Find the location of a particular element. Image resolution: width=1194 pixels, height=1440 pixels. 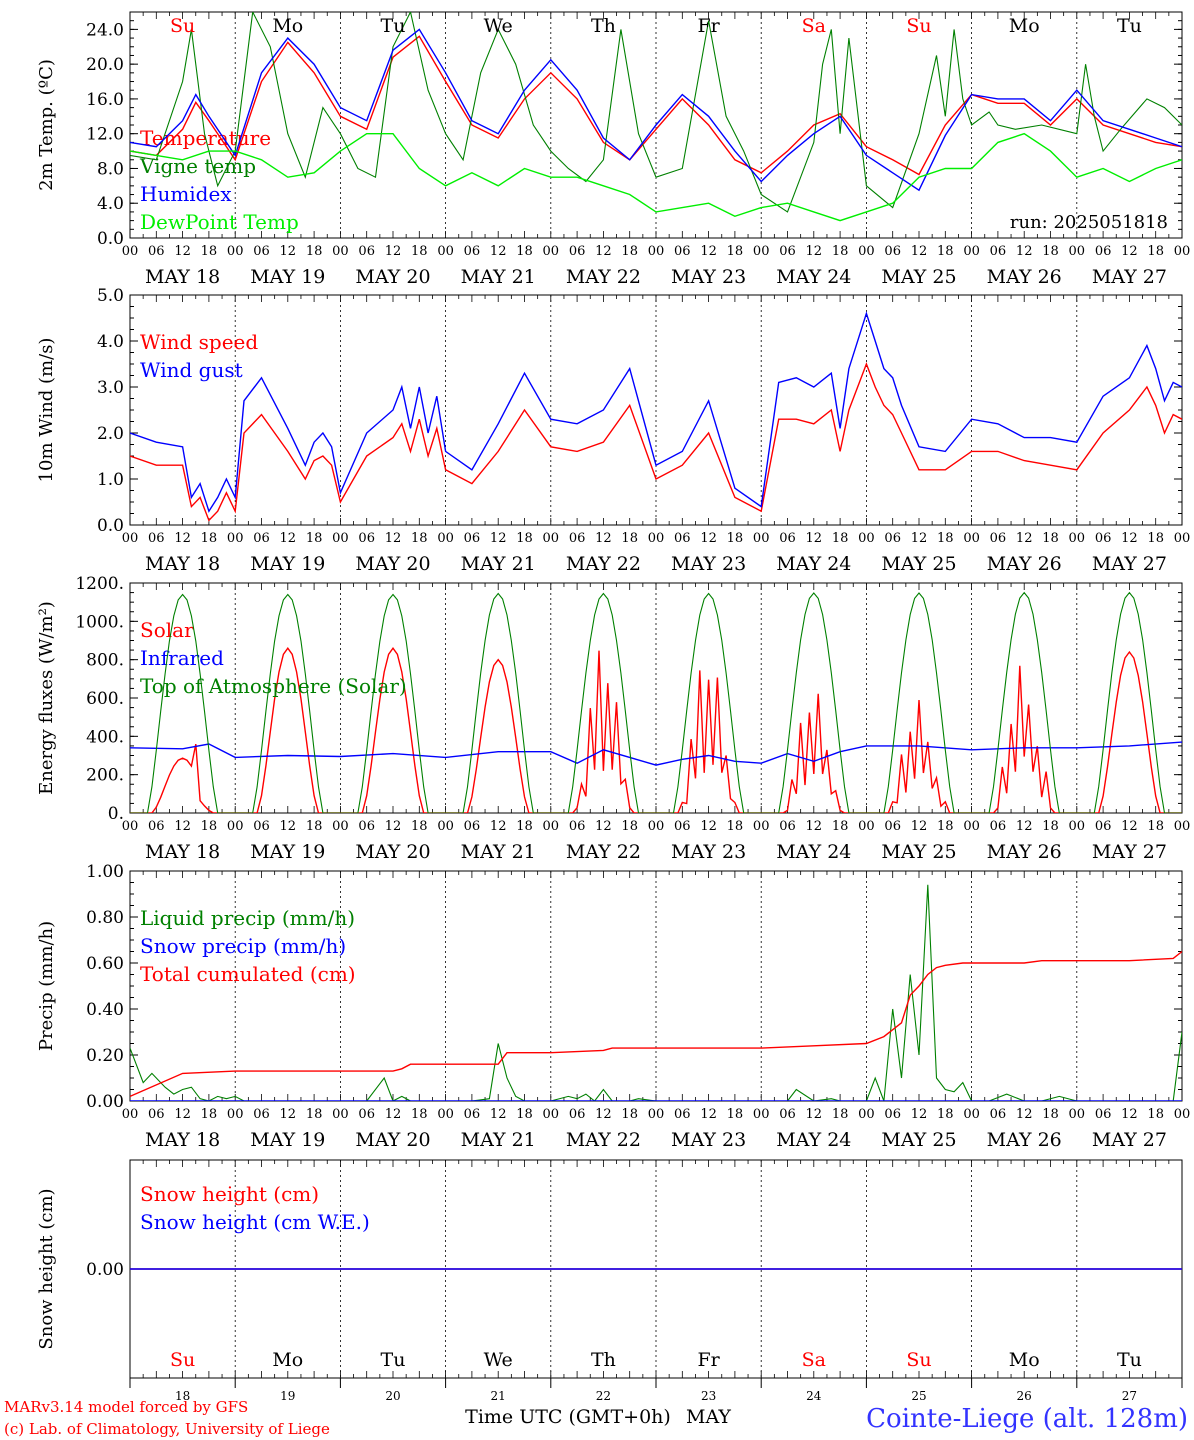

temperature-weekday-label: Sa is located at coordinates (814, 26).